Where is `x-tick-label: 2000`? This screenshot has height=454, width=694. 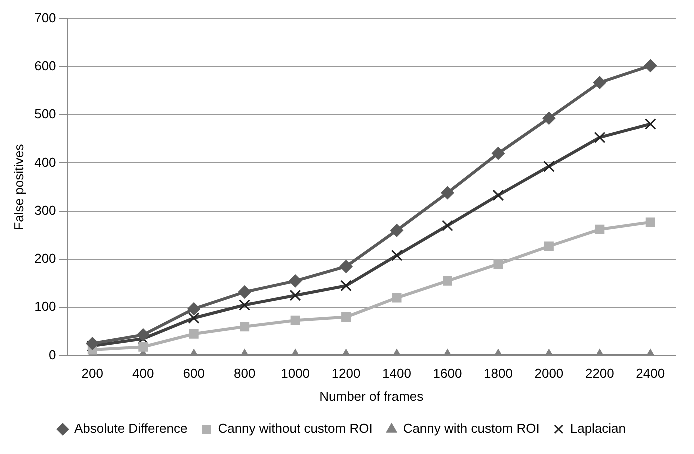 x-tick-label: 2000 is located at coordinates (549, 374).